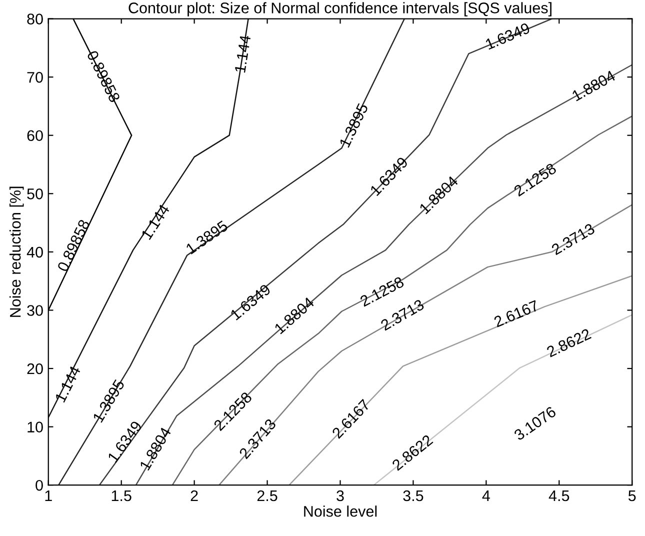  What do you see at coordinates (340, 9) in the screenshot?
I see `chart-title: Contour plot: Size of Normal confidence intervals [SQS values]` at bounding box center [340, 9].